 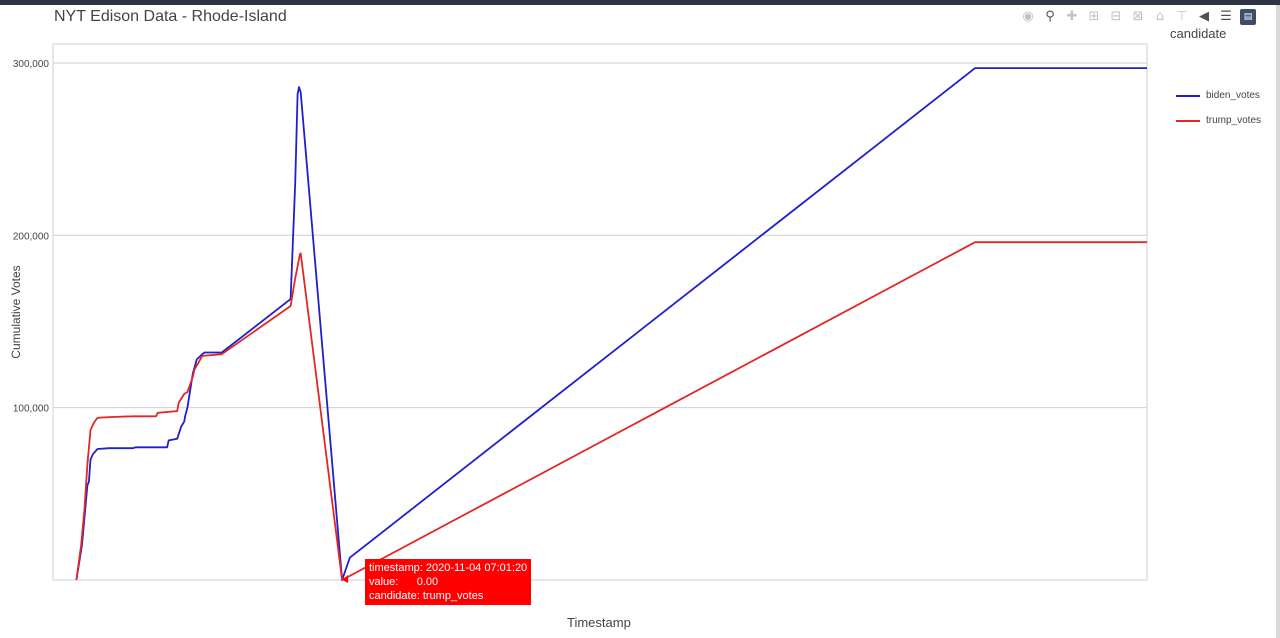 What do you see at coordinates (1160, 16) in the screenshot?
I see `reset-axes-icon: ⌂` at bounding box center [1160, 16].